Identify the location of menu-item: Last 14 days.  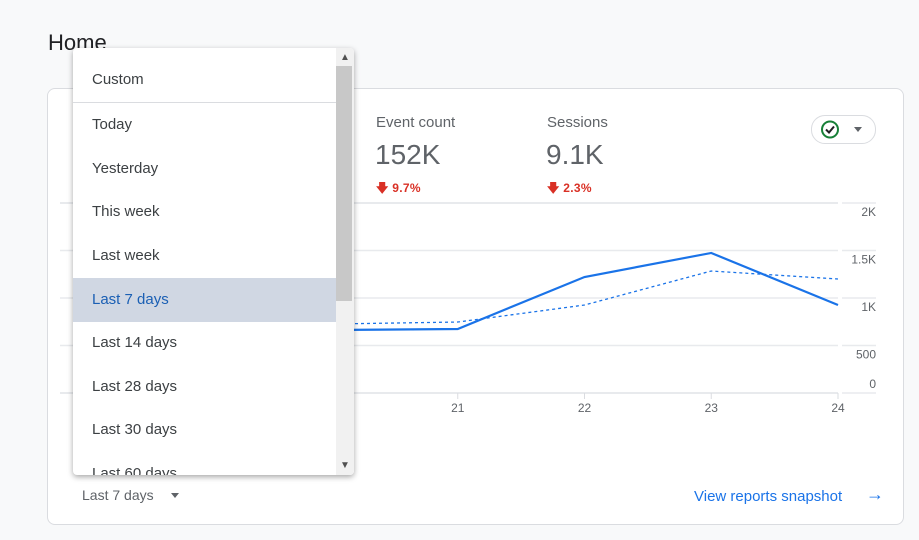
(135, 342).